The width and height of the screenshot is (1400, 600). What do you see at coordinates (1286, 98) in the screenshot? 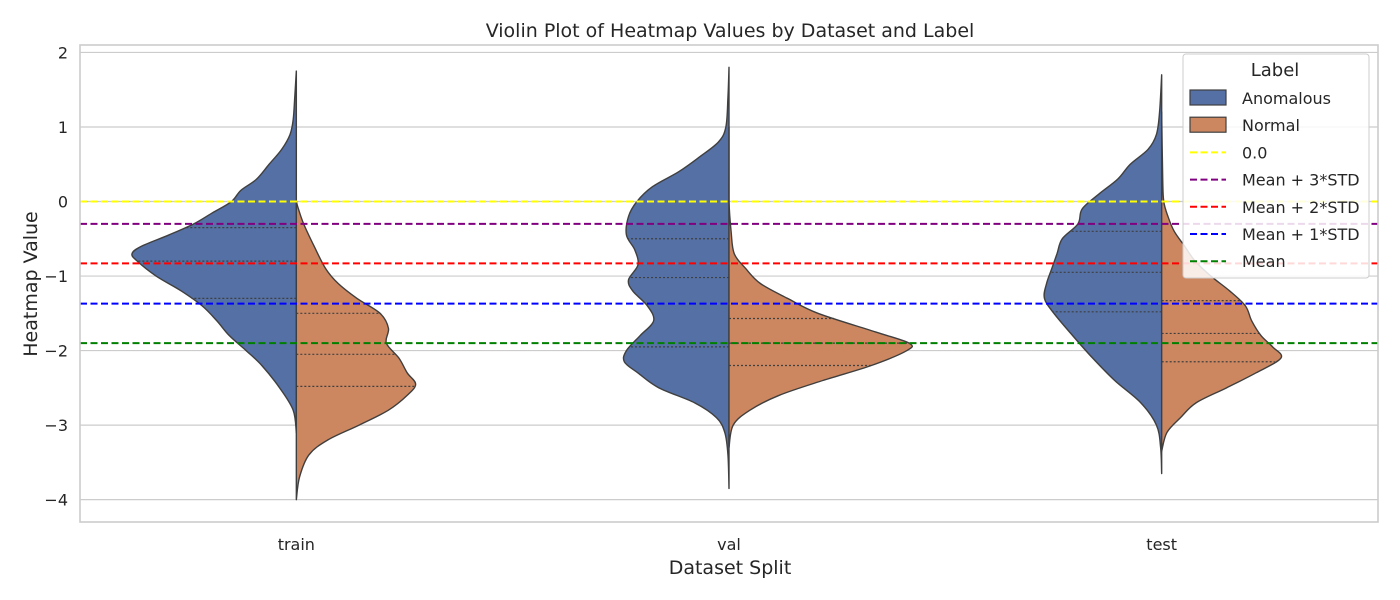
I see `legend-entry-label: Anomalous` at bounding box center [1286, 98].